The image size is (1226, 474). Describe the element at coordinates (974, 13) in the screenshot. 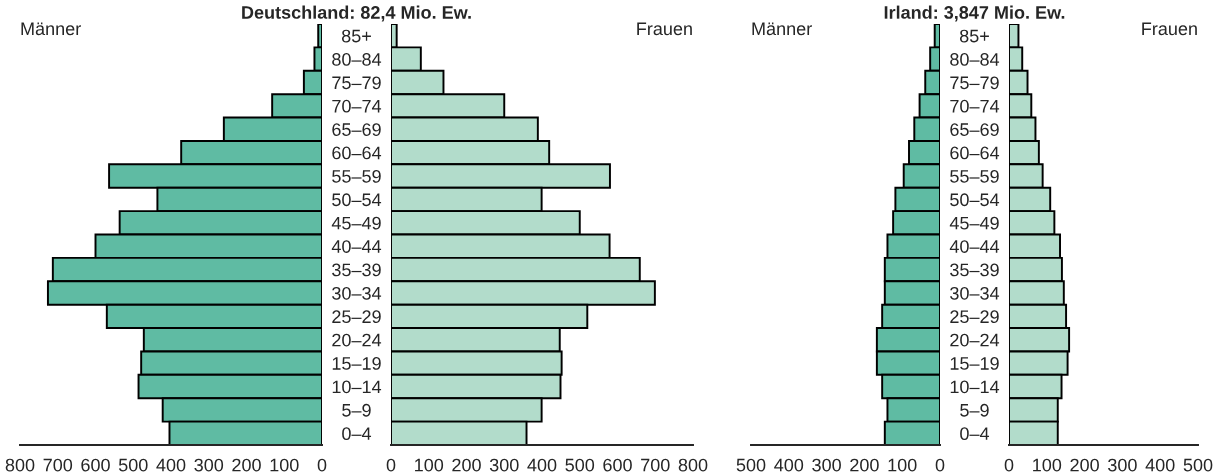

I see `chart-title: Irland: 3,847 Mio. Ew.` at that location.